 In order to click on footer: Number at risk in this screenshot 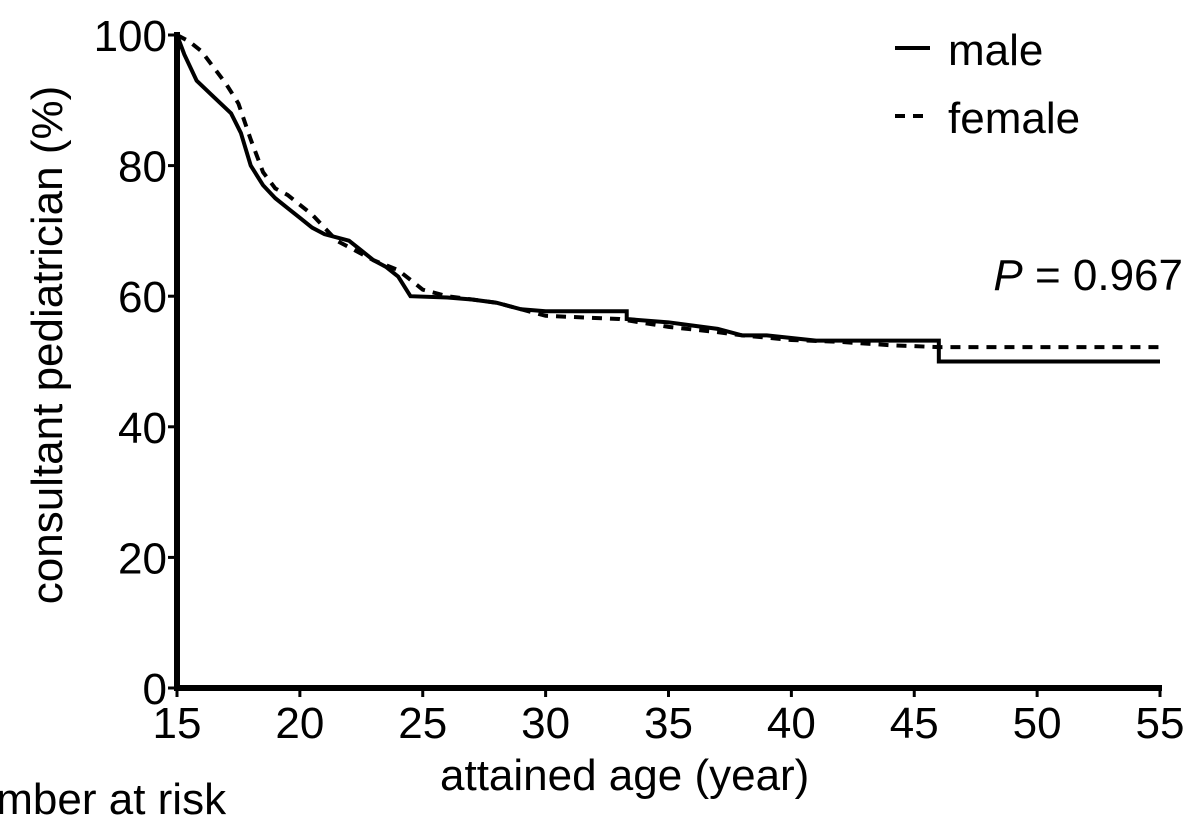, I will do `click(113, 798)`.